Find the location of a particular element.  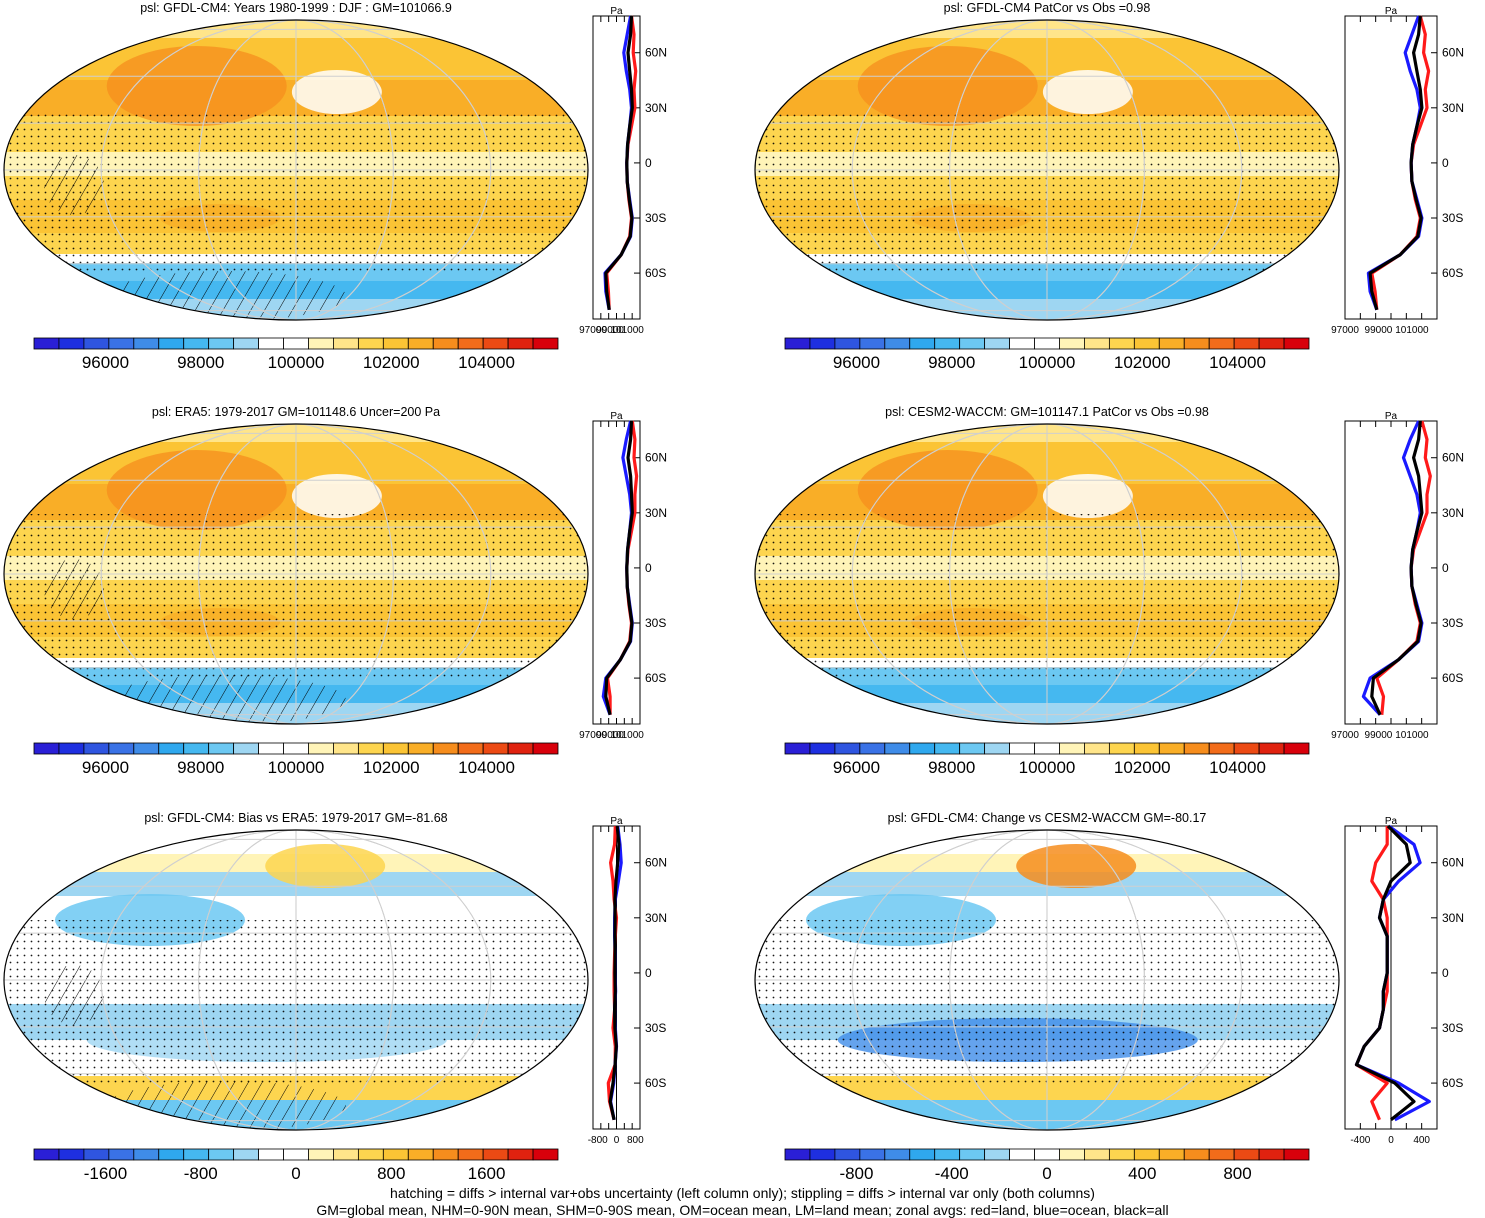

colorbar: -800 -400 0 400 800 is located at coordinates (1047, 1165).